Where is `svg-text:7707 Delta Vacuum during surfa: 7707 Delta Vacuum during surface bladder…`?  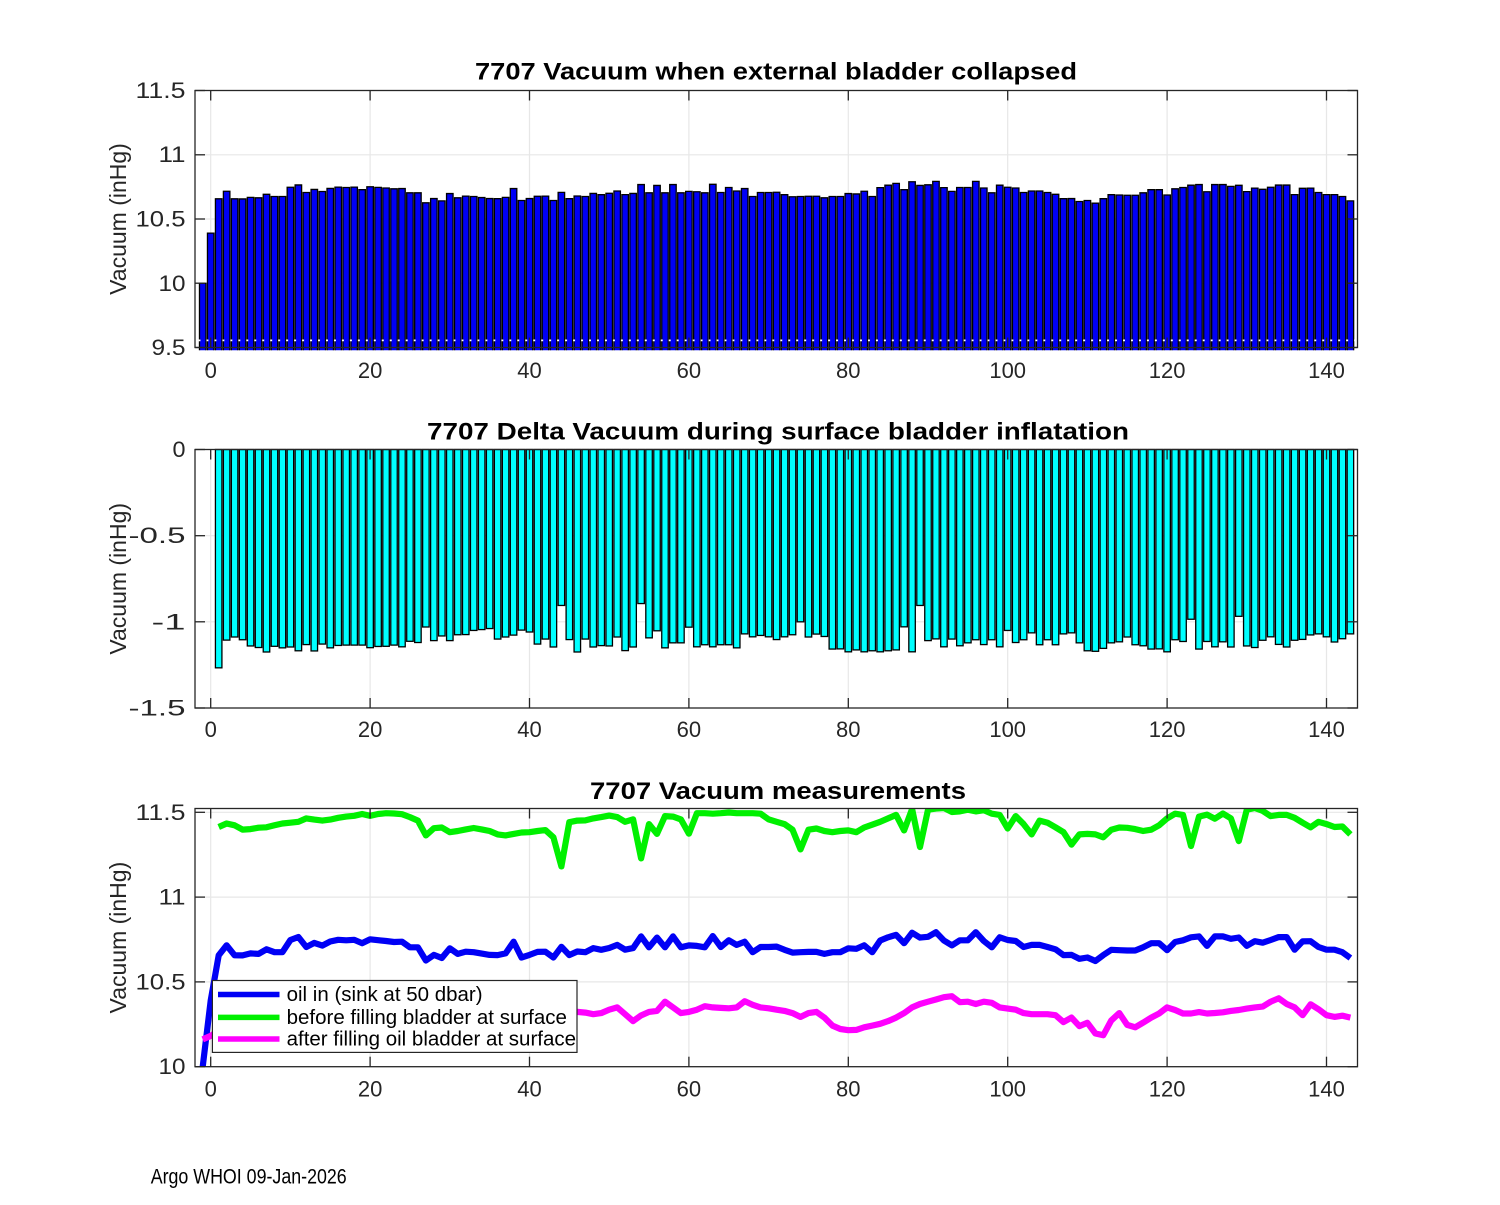
svg-text:7707 Delta Vacuum during surfa: 7707 Delta Vacuum during surface bladder… is located at coordinates (778, 431).